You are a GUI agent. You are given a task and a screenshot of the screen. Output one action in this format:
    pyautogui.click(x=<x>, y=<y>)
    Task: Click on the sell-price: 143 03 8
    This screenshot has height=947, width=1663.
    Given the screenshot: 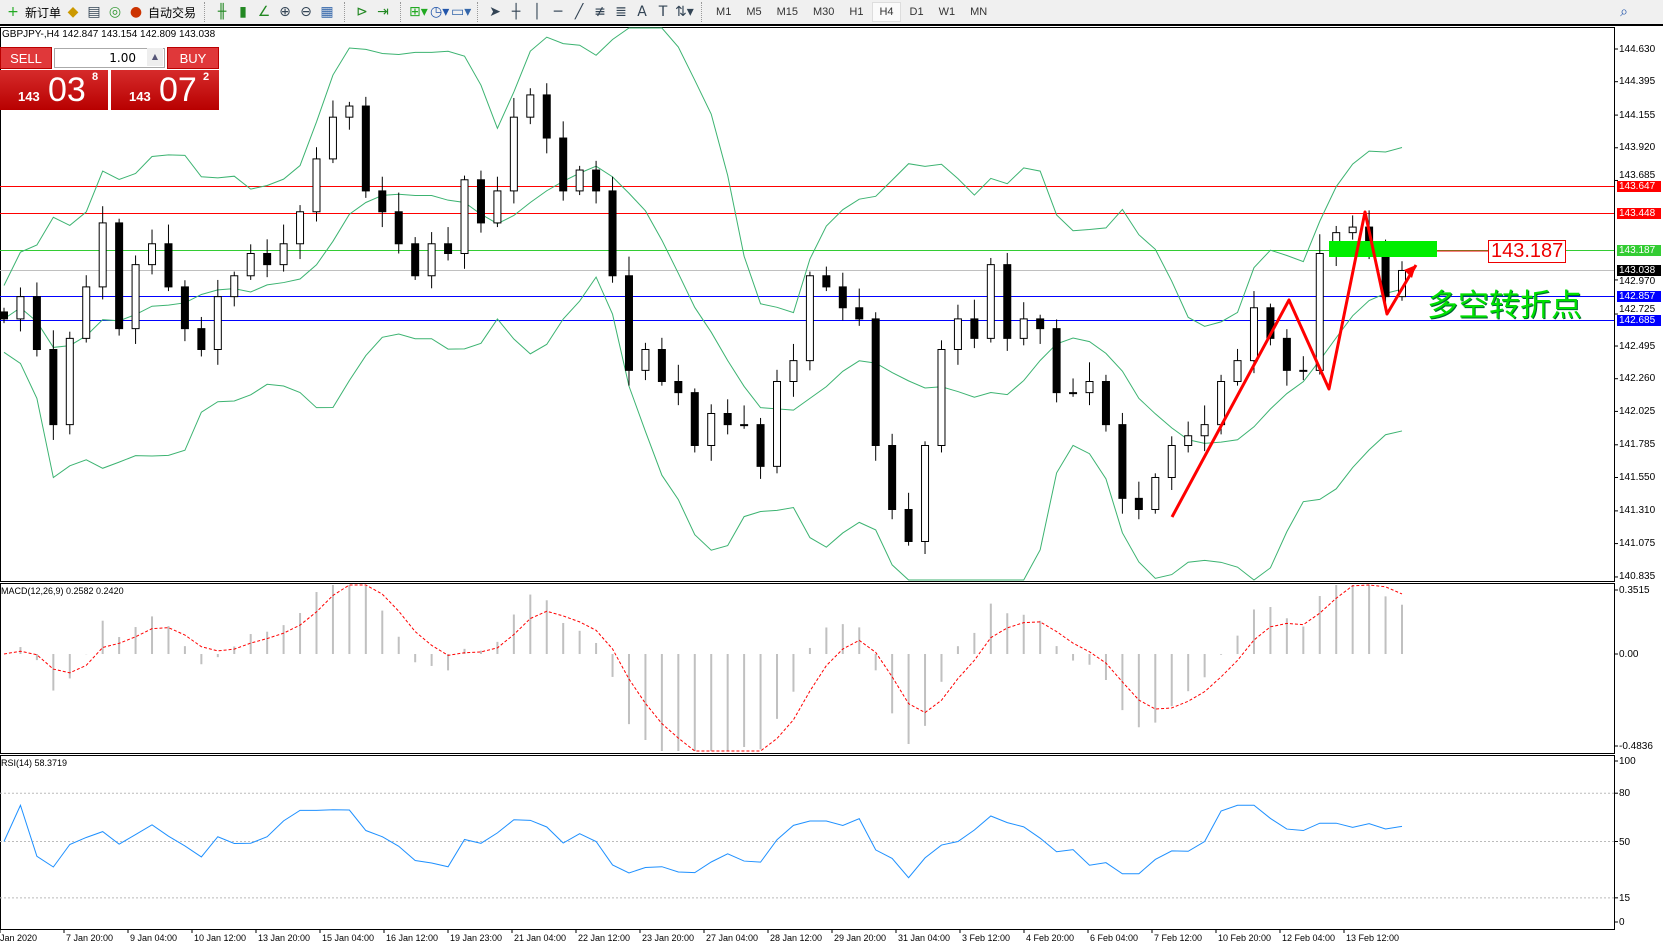 What is the action you would take?
    pyautogui.click(x=54, y=90)
    